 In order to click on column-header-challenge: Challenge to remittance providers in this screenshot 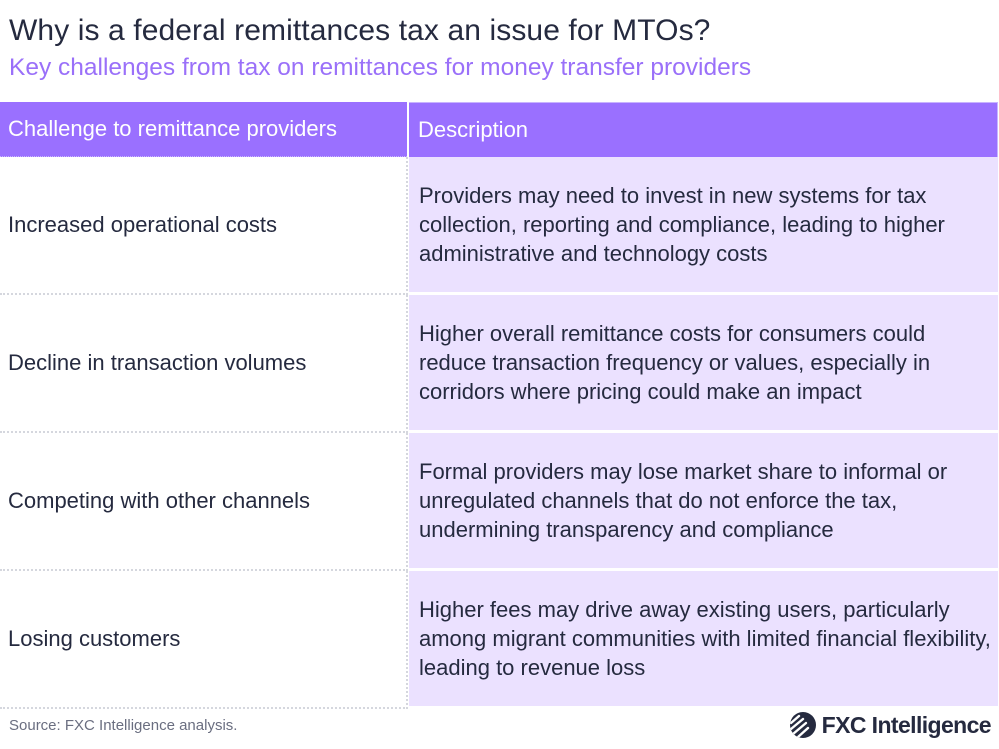, I will do `click(203, 129)`.